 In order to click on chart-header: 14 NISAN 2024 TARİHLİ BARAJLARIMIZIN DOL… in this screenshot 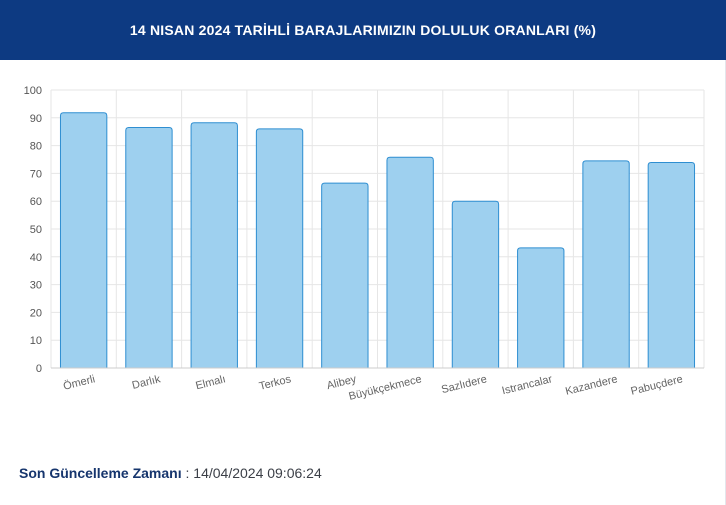, I will do `click(363, 30)`.